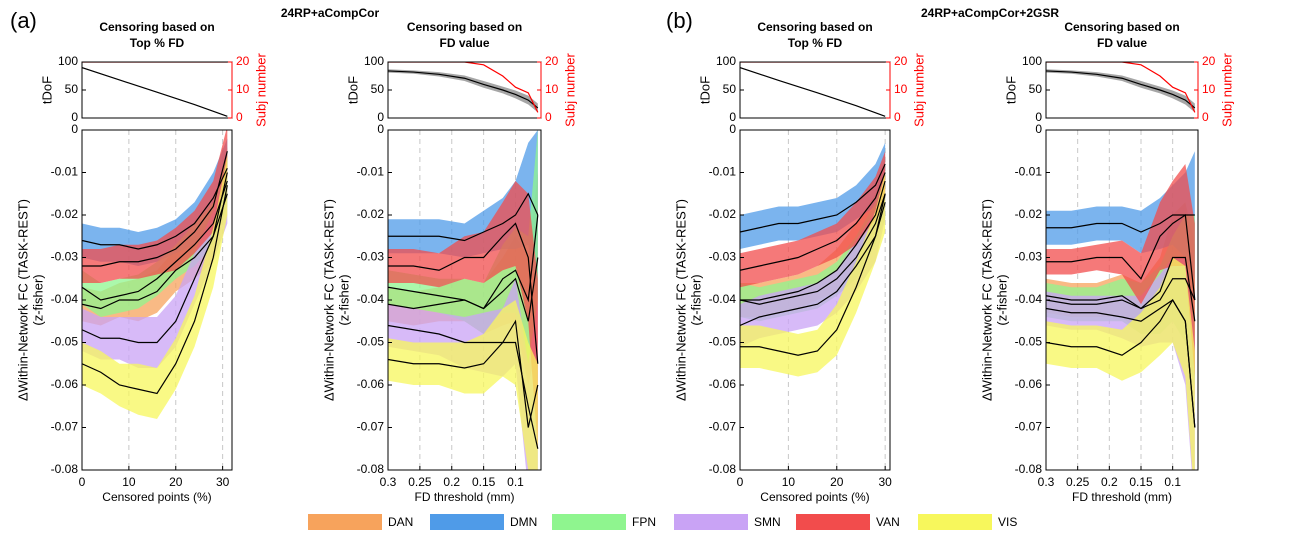 This screenshot has height=534, width=1301. Describe the element at coordinates (74, 117) in the screenshot. I see `y-tick-label: 0` at that location.